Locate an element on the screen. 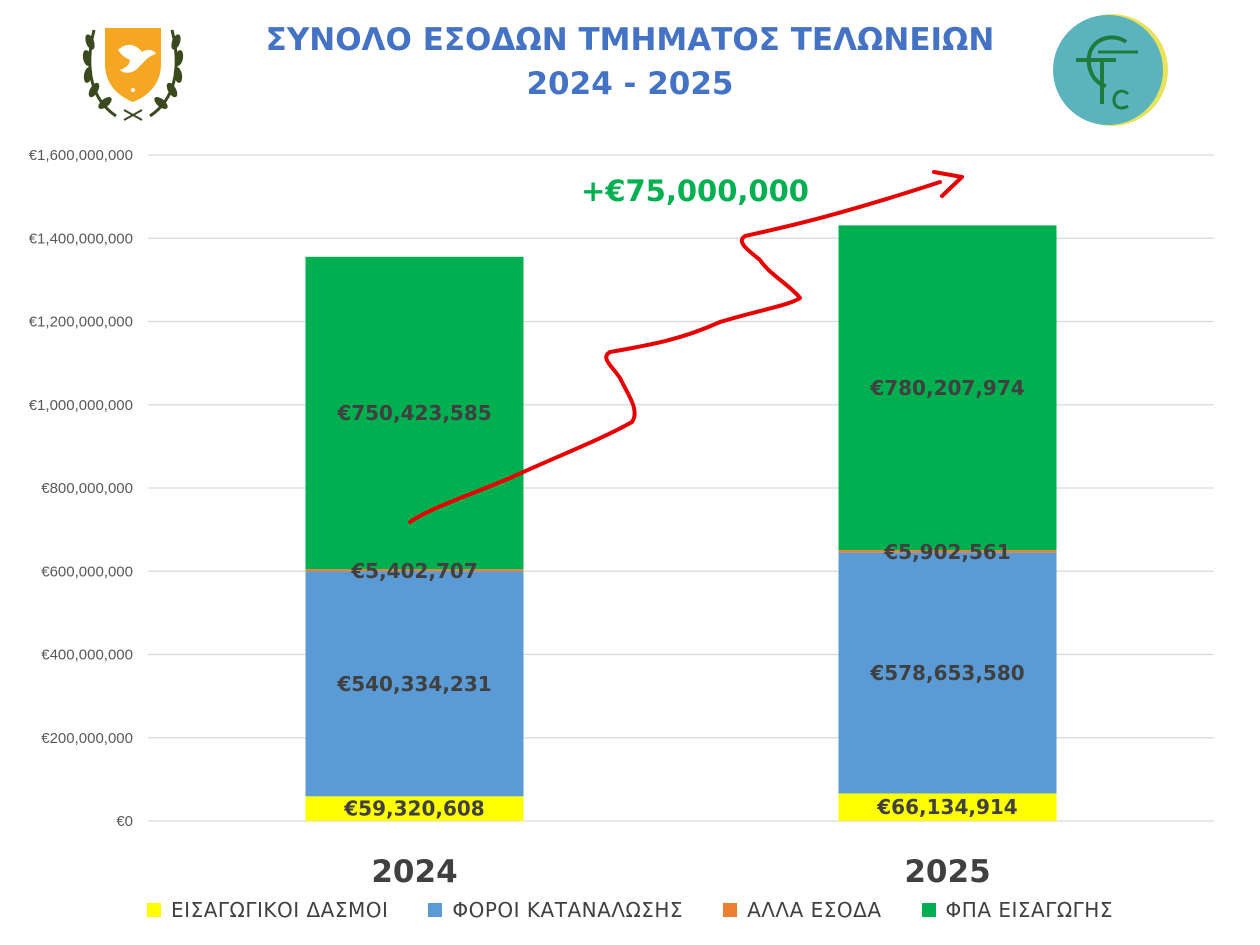  x-category-label: 2024 is located at coordinates (414, 872).